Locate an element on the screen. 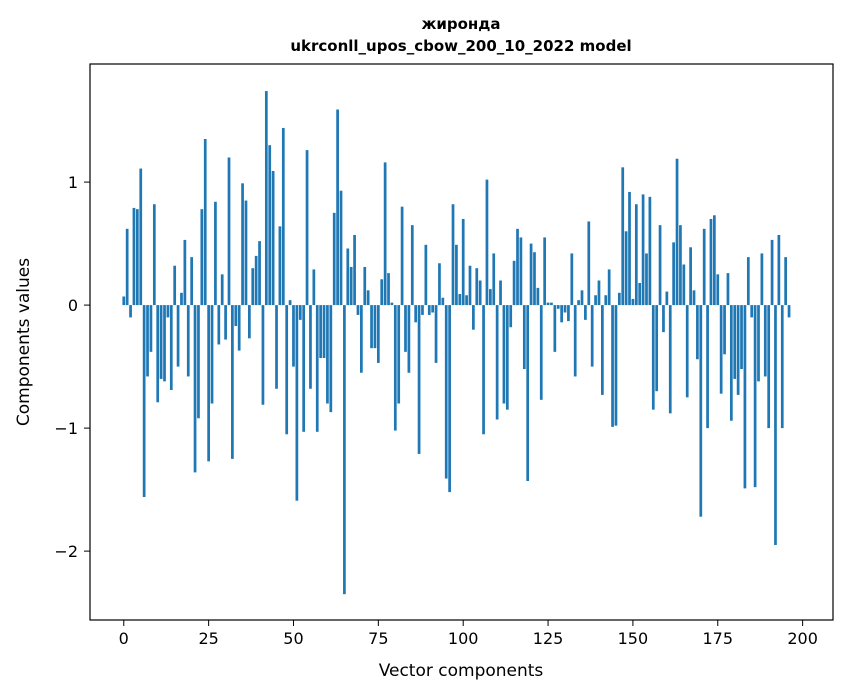 Image resolution: width=847 pixels, height=696 pixels. x-tick-label-175: 175 is located at coordinates (717, 638).